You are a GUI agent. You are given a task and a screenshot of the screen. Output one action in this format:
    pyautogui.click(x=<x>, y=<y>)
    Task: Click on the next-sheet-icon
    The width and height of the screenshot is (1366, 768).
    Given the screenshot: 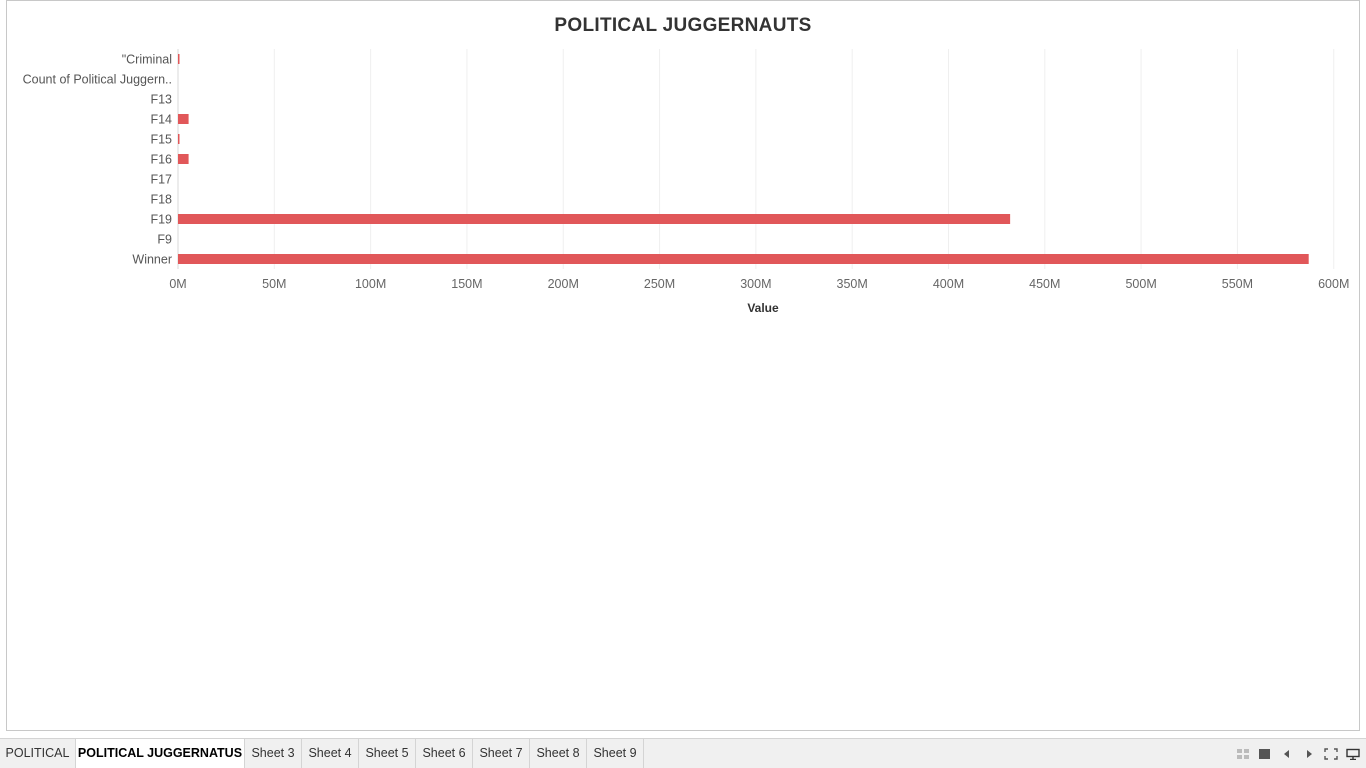 What is the action you would take?
    pyautogui.click(x=1309, y=753)
    